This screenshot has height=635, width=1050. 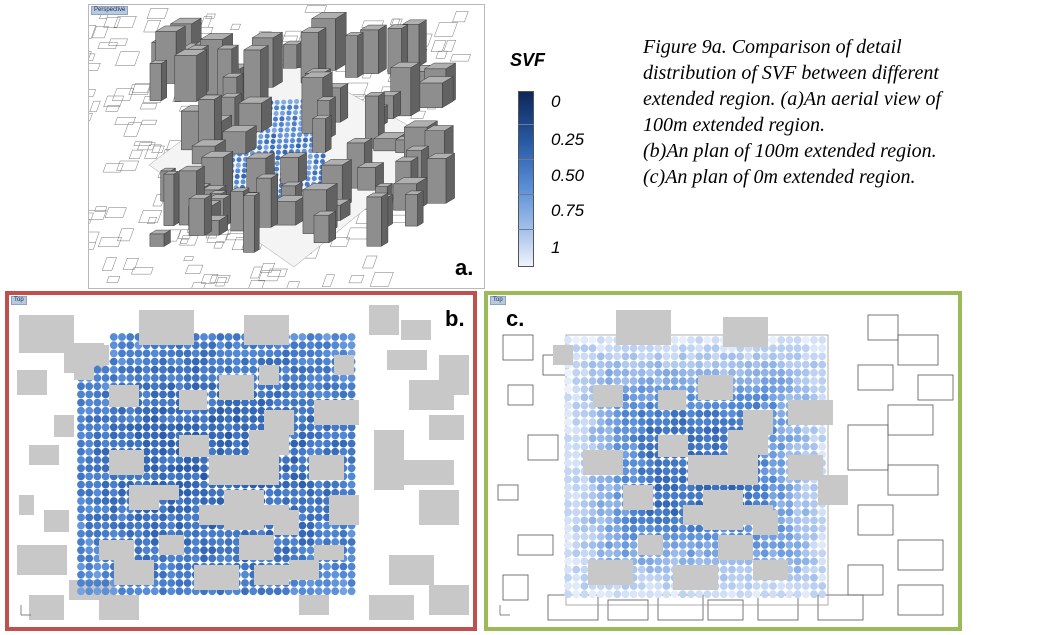 What do you see at coordinates (734, 125) in the screenshot?
I see `caption-line: 100m extended region.` at bounding box center [734, 125].